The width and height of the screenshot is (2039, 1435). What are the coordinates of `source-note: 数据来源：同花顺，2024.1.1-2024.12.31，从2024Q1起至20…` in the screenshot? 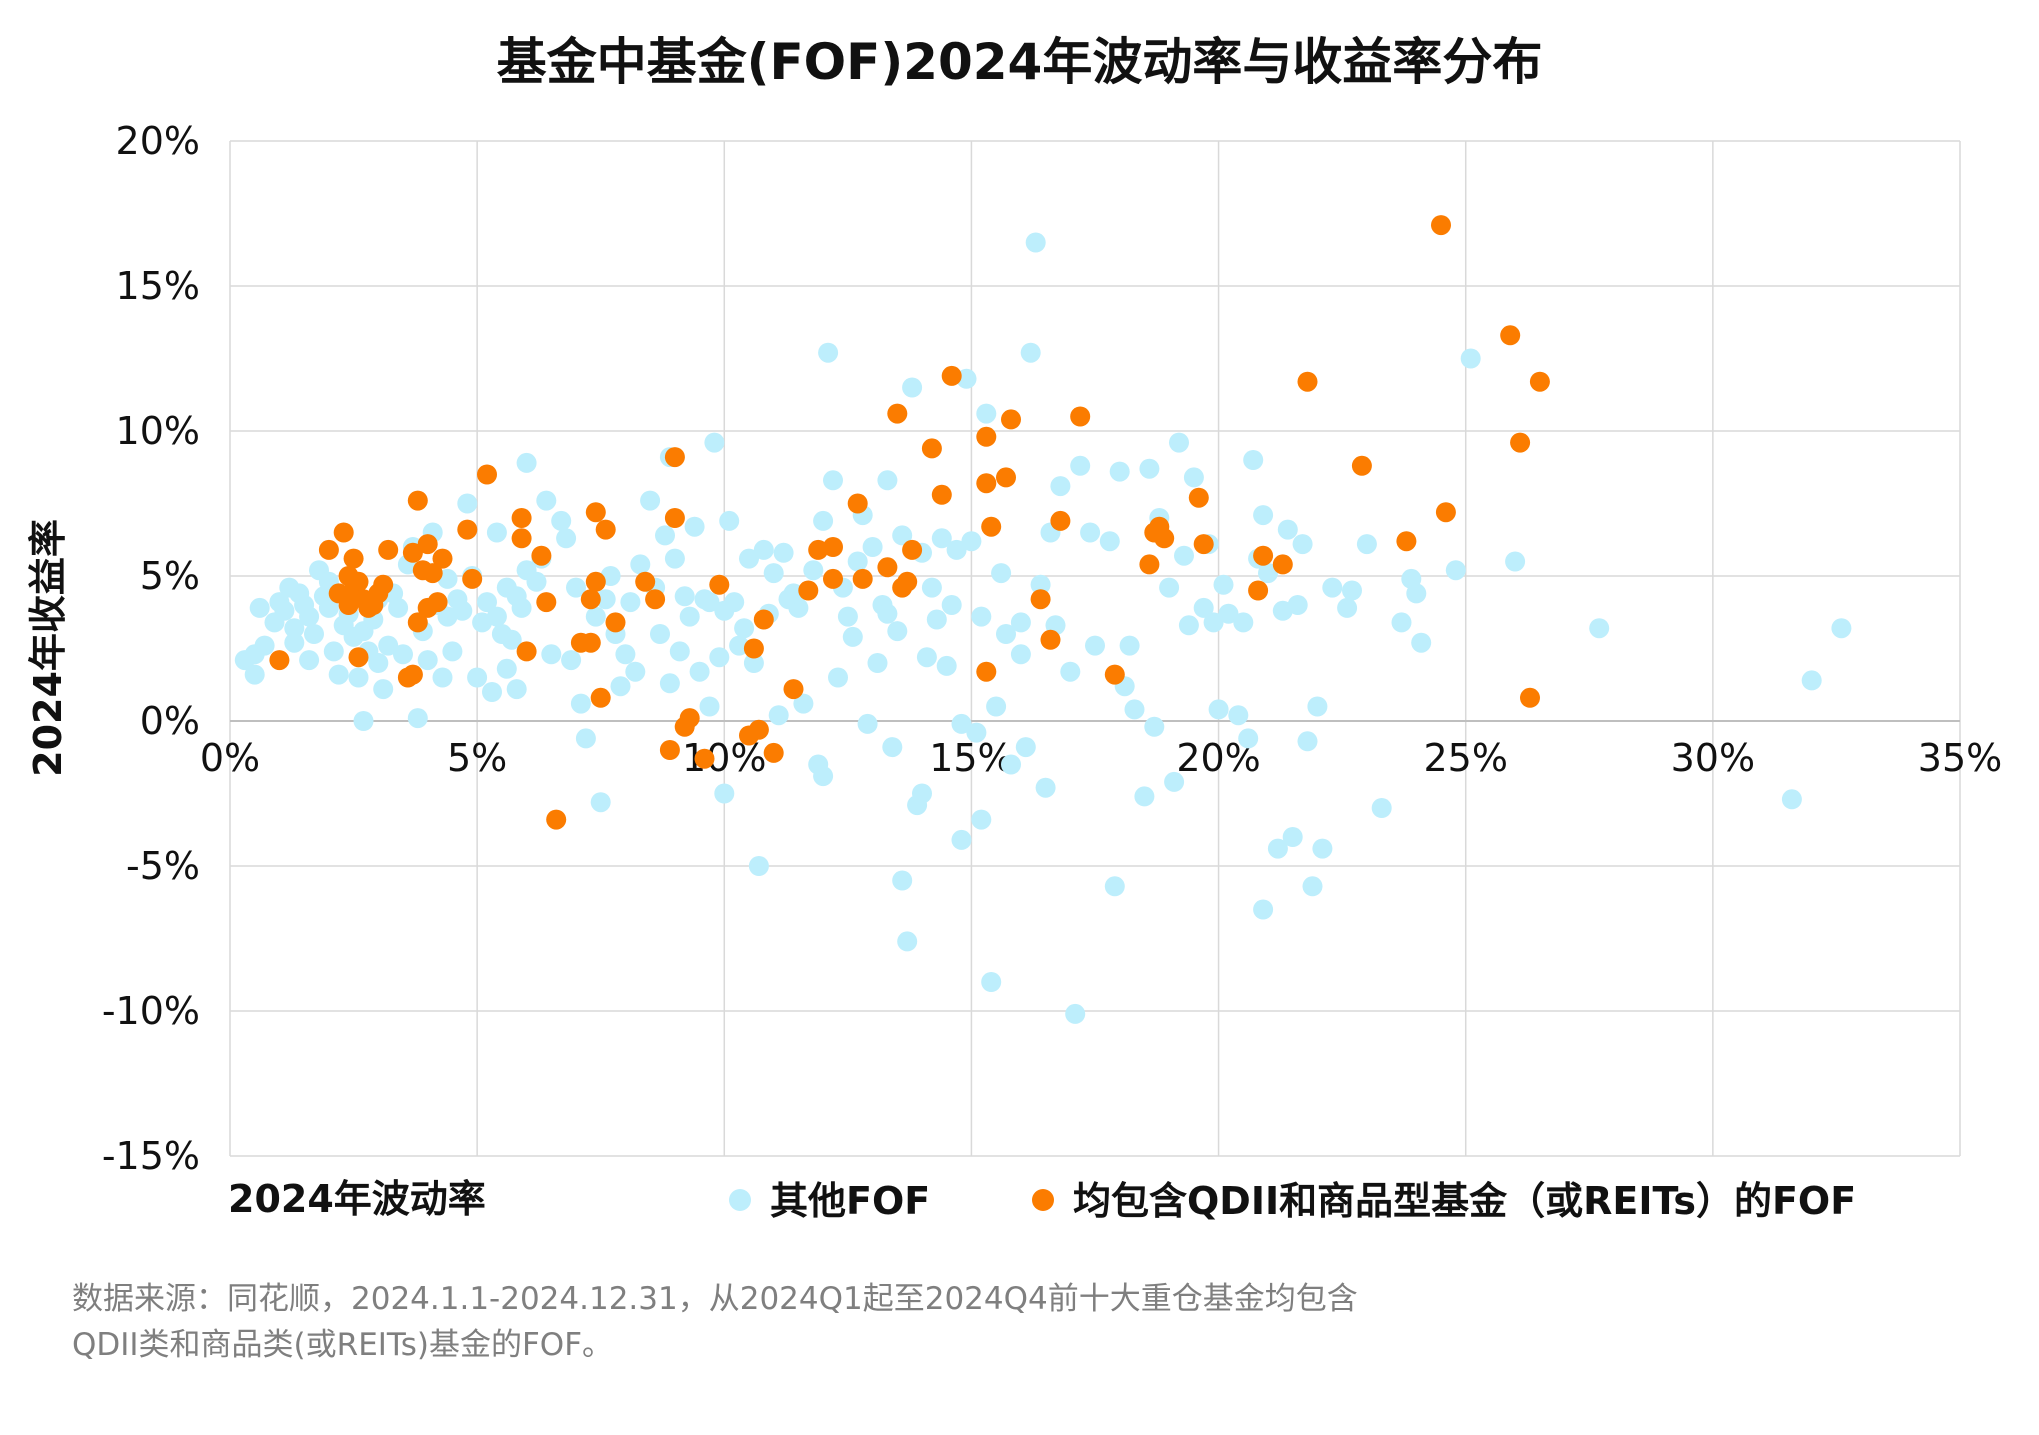 It's located at (1022, 1322).